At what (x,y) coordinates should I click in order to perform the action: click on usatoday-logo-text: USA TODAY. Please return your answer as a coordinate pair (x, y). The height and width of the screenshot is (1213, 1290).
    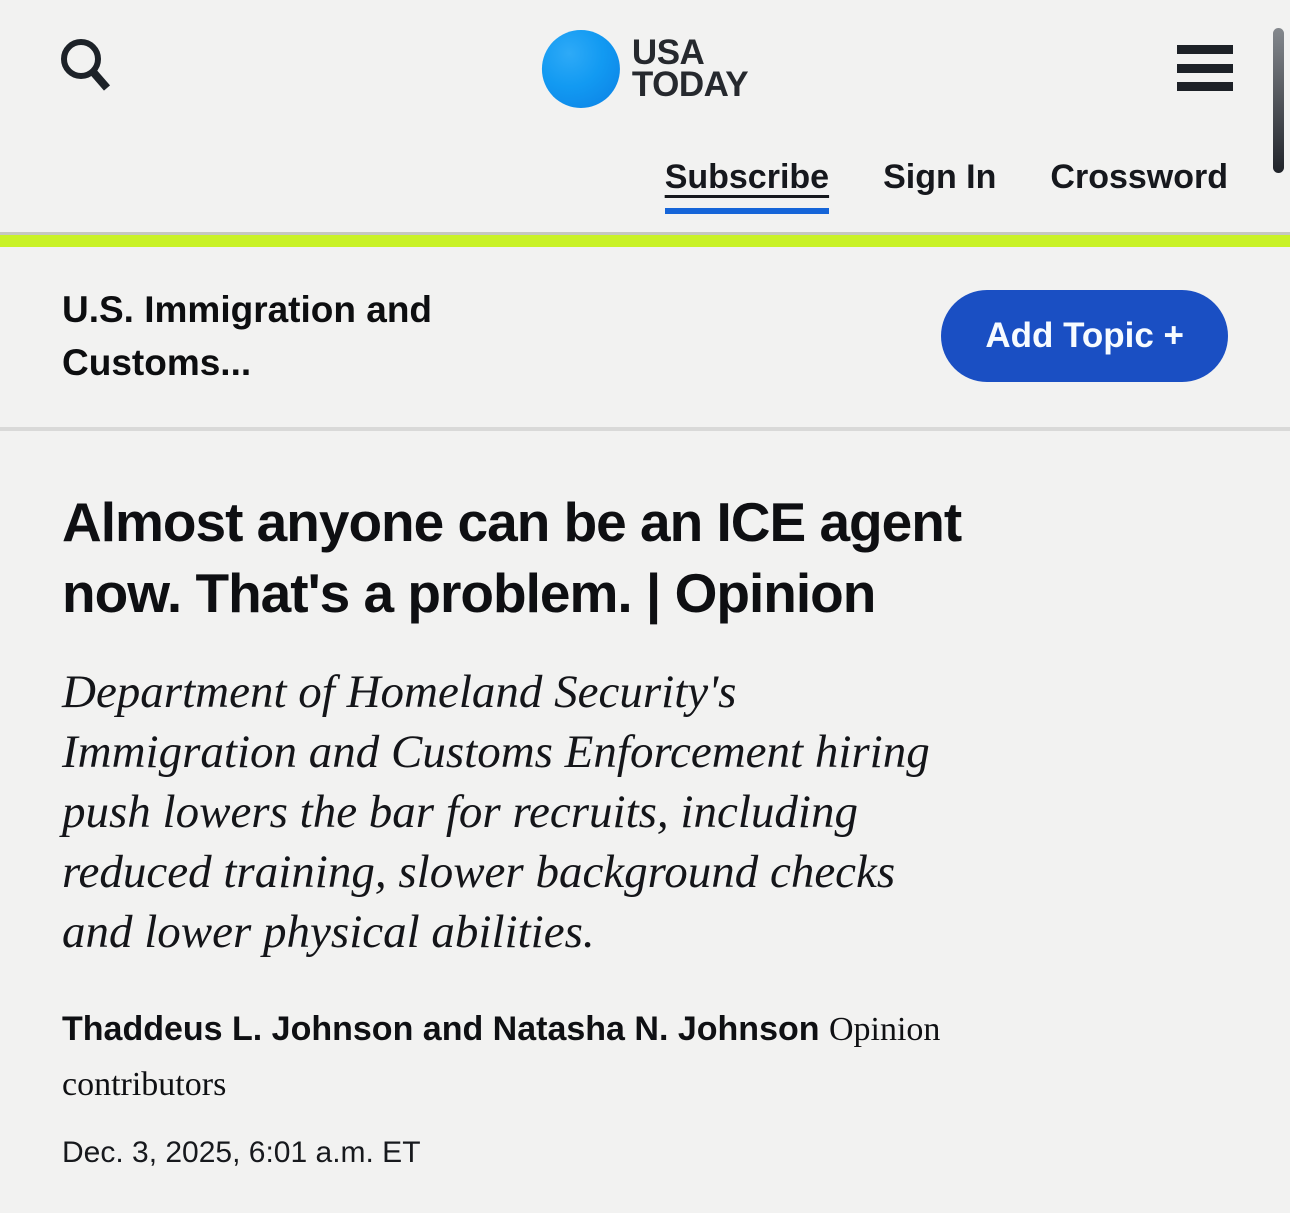
    Looking at the image, I should click on (690, 68).